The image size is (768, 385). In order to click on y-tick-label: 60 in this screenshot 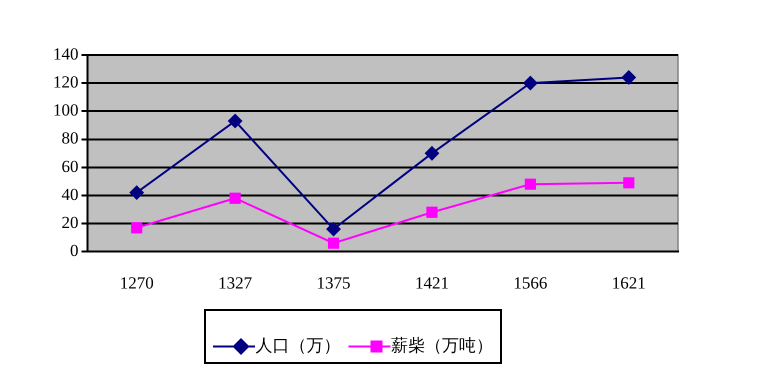, I will do `click(70, 166)`.